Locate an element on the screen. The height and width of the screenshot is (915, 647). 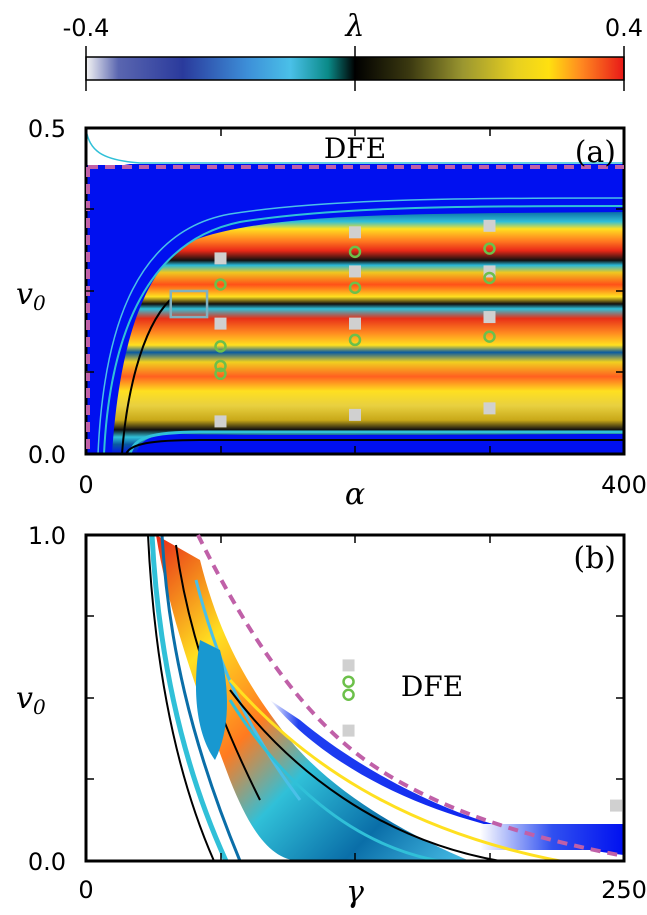
panel-a-y-ticks is located at coordinates (355, 290).